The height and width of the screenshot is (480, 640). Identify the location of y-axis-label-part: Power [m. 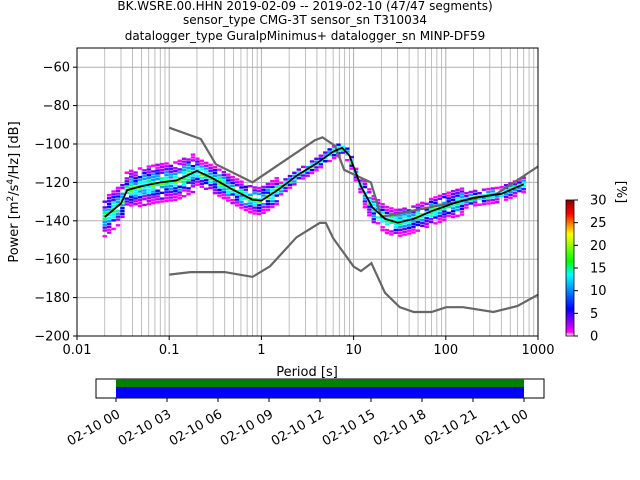
(14, 231).